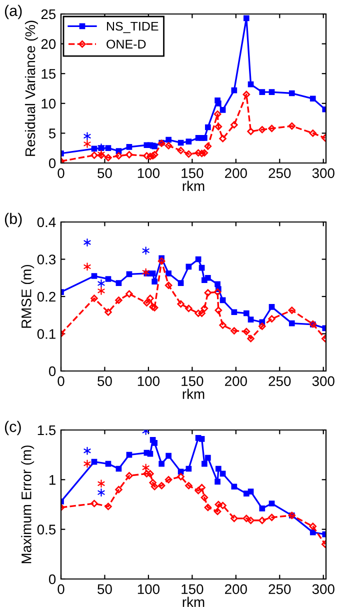 The image size is (340, 607). Describe the element at coordinates (47, 430) in the screenshot. I see `y-tick-label: 1.5` at that location.